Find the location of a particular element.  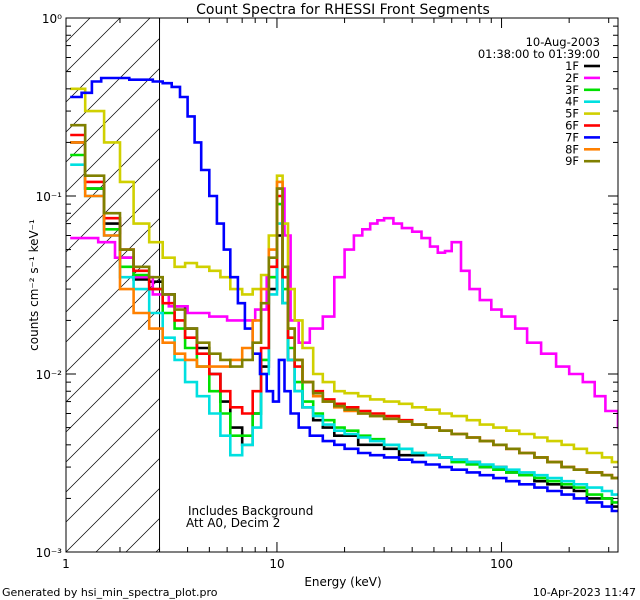

legend-label: 9F is located at coordinates (572, 161).